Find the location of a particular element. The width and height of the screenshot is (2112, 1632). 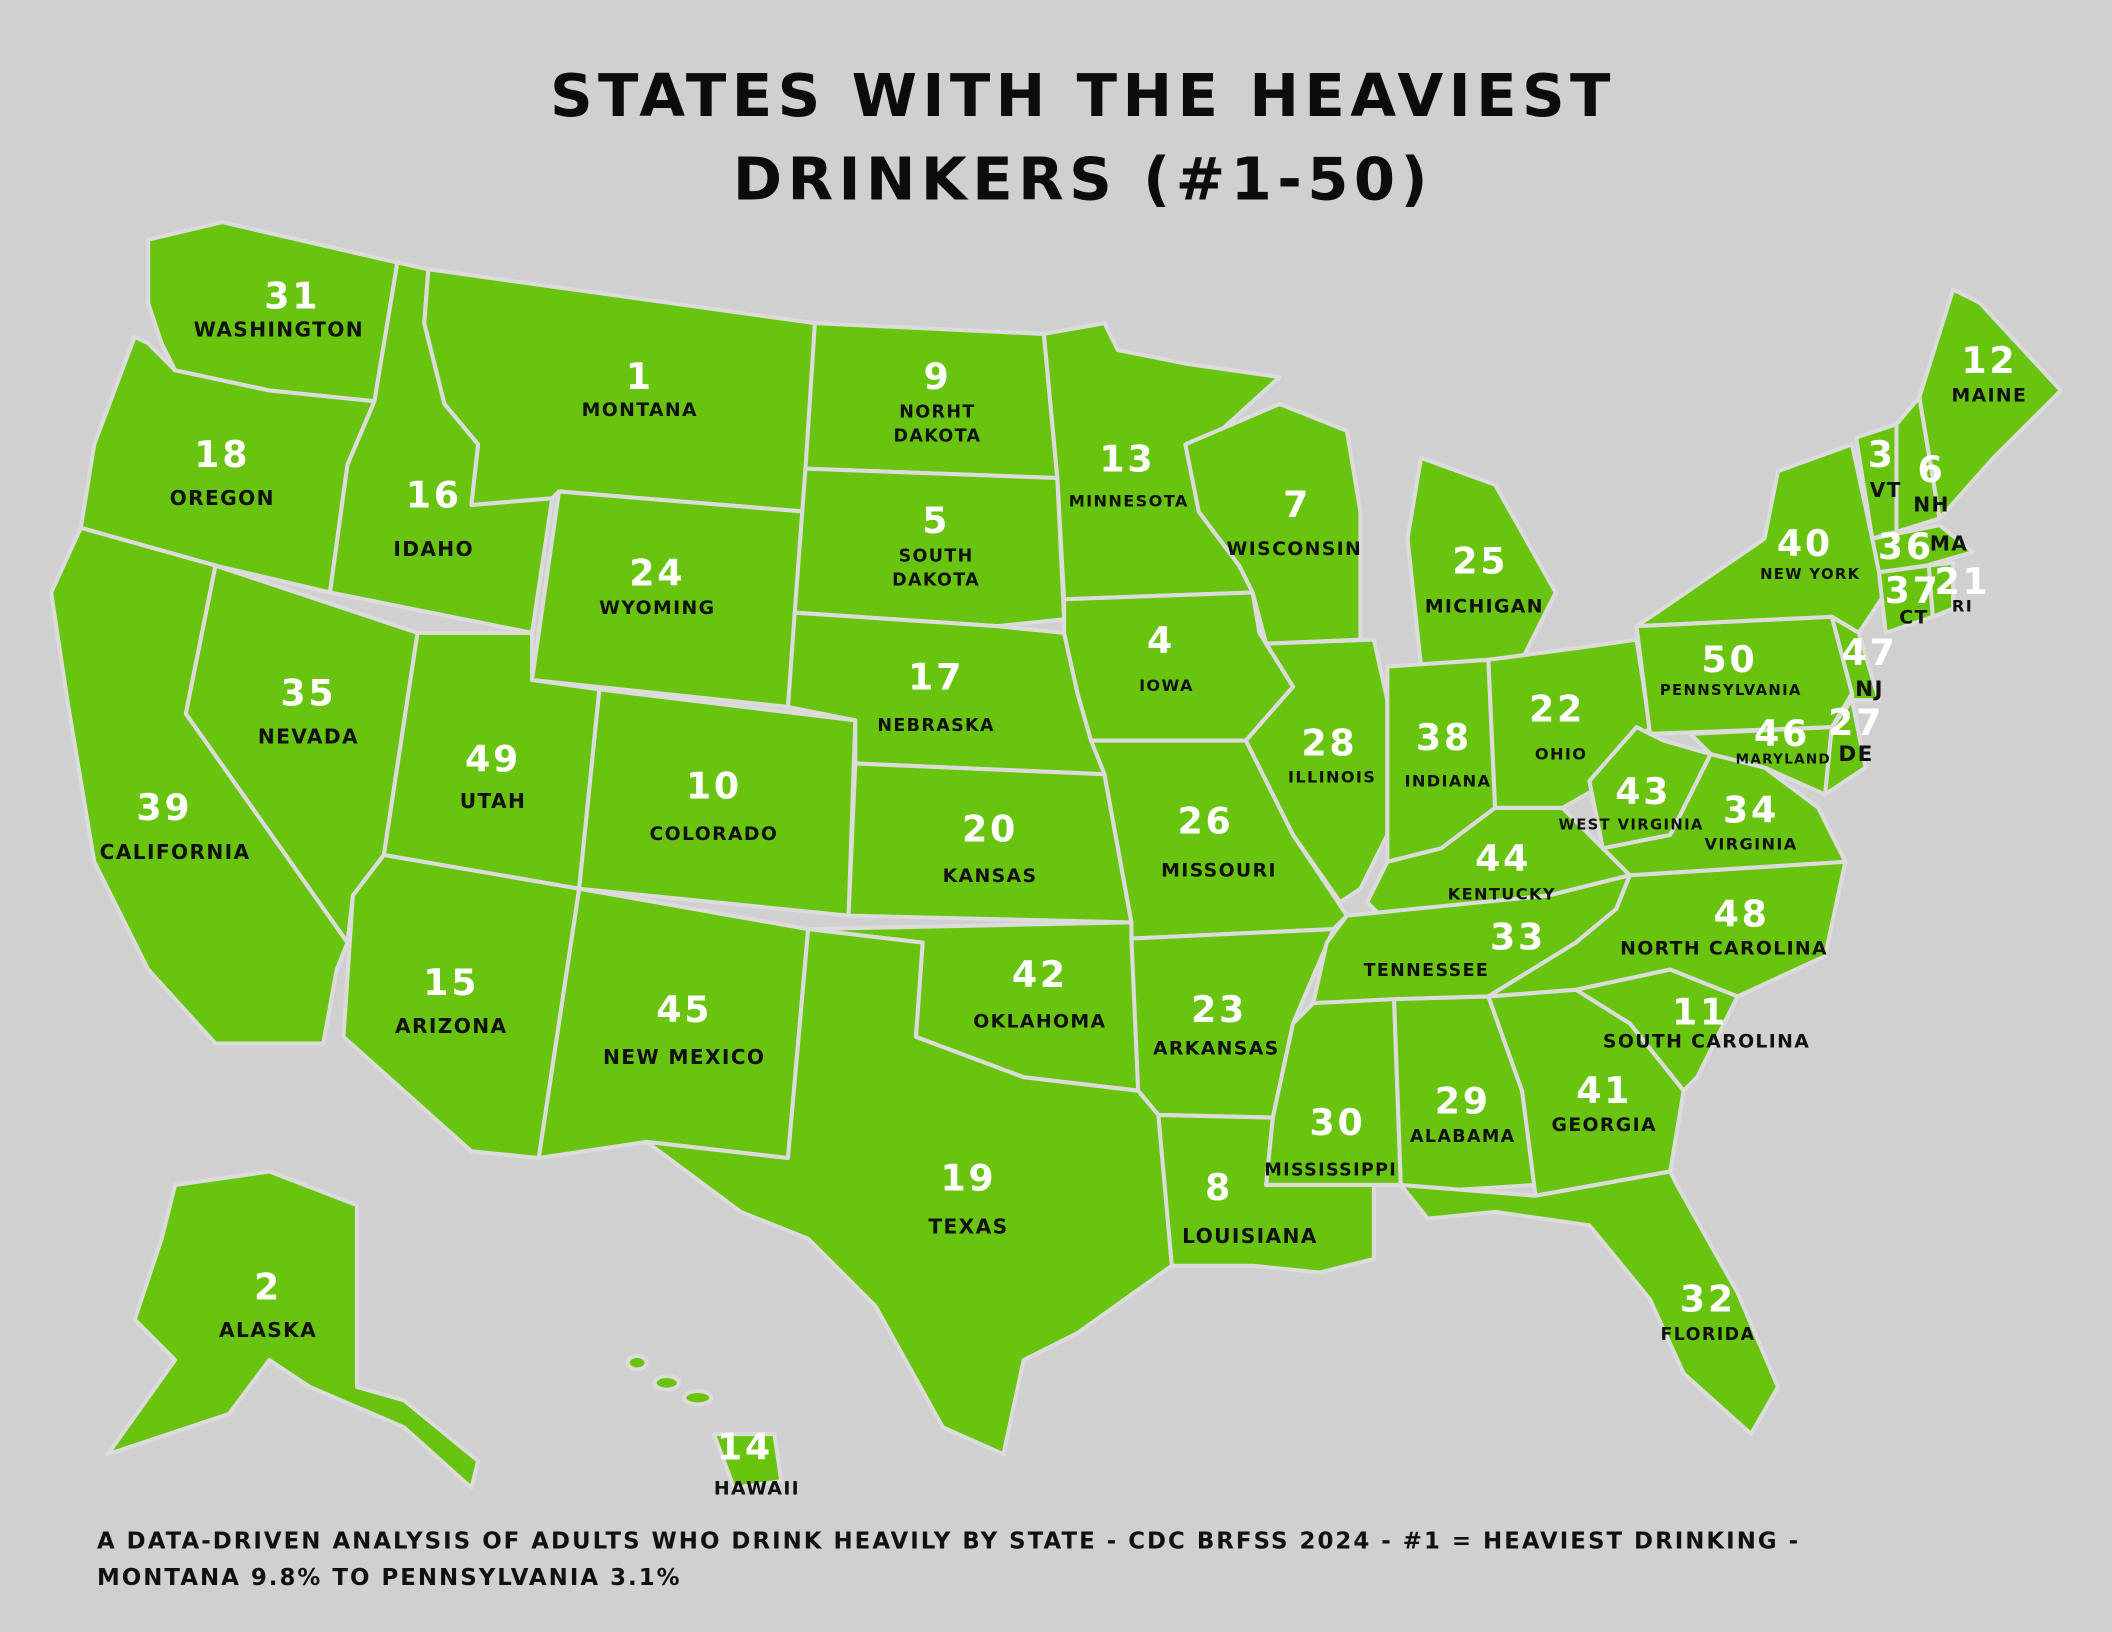

state-label: ILLINOIS is located at coordinates (1332, 776).